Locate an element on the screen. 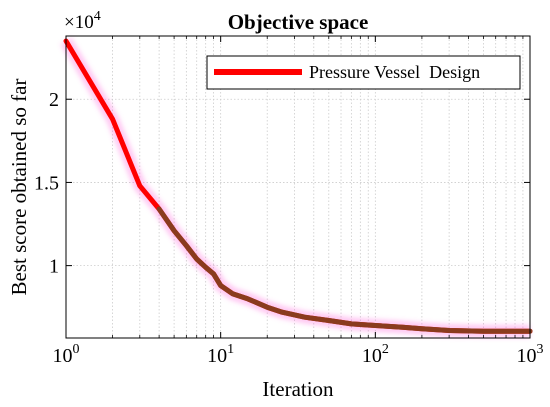  x-axis-label: Iteration is located at coordinates (298, 389).